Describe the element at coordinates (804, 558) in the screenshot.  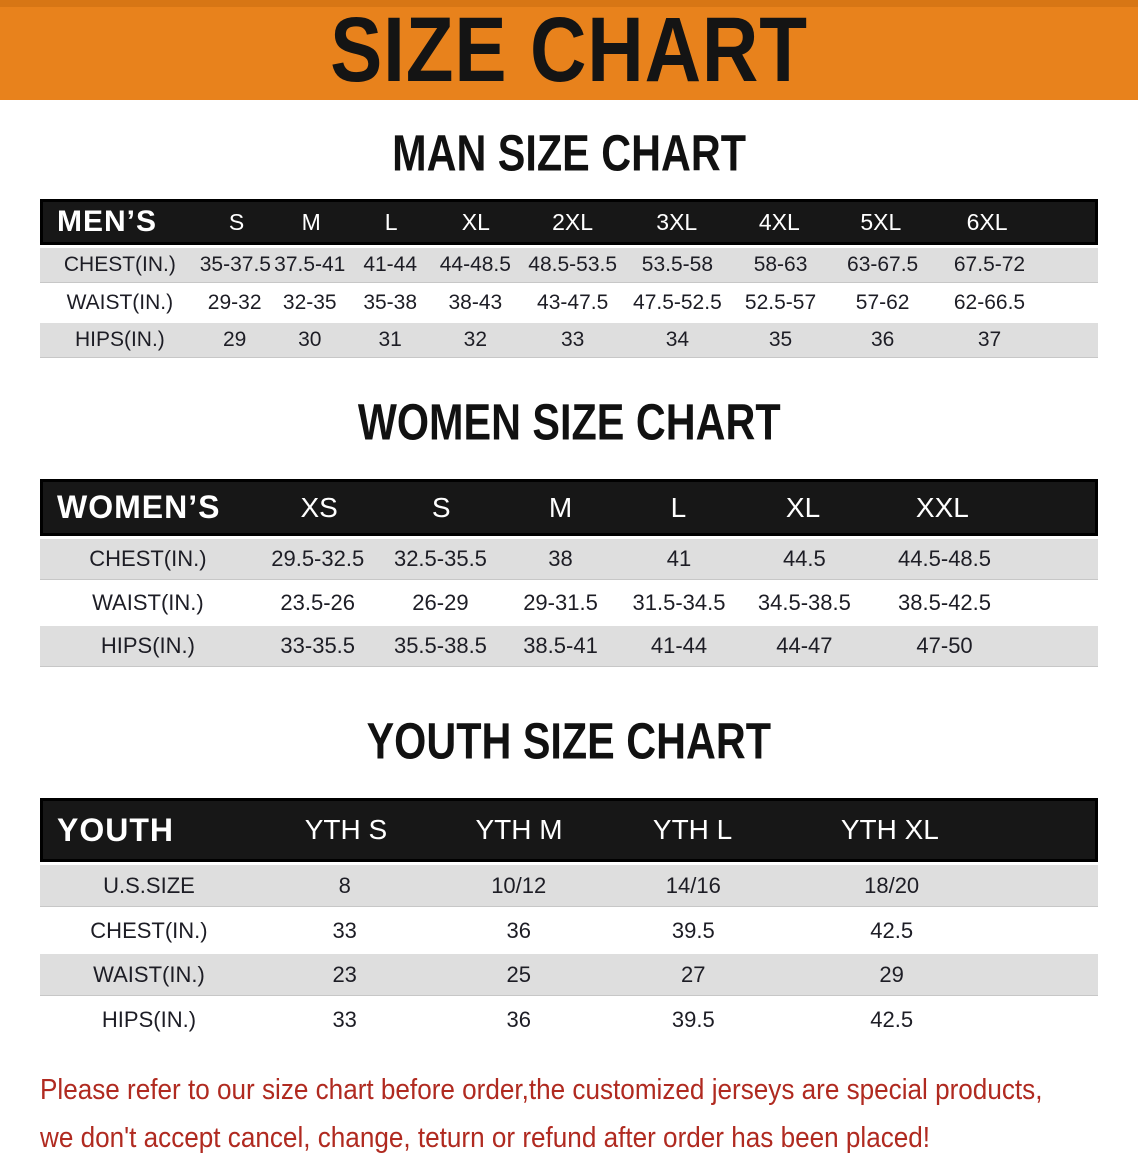
I see `size-value-cell: 44.5` at that location.